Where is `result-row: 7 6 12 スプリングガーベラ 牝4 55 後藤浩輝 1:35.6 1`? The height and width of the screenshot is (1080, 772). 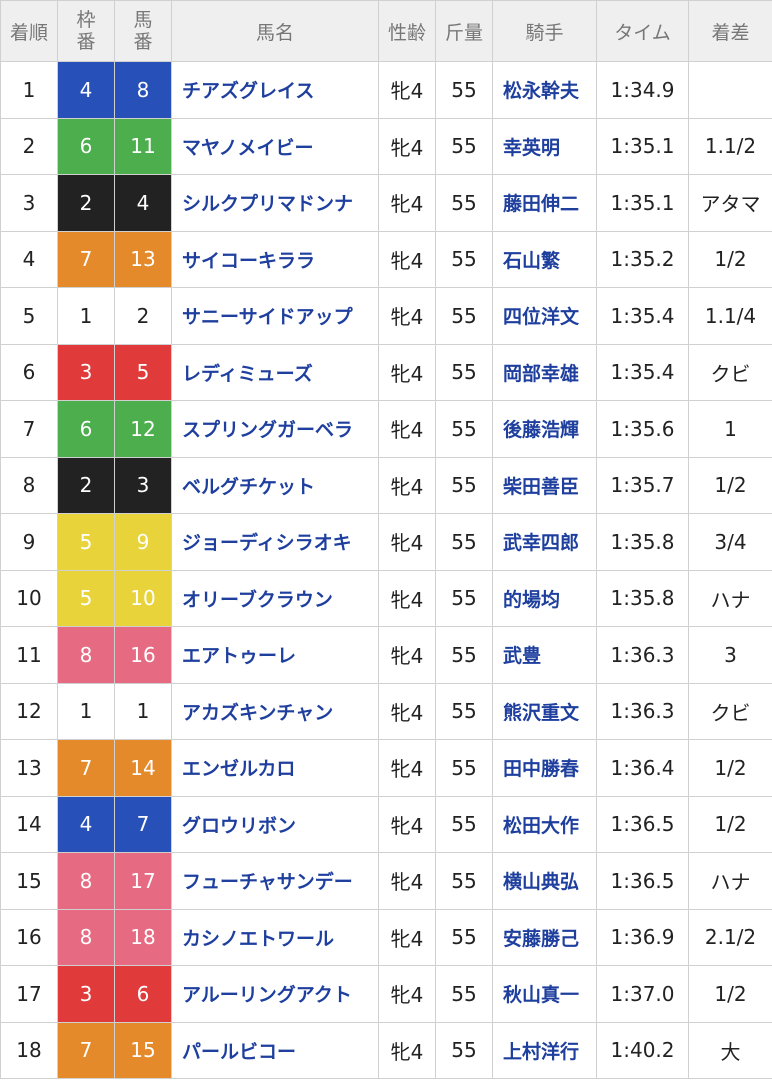 result-row: 7 6 12 スプリングガーベラ 牝4 55 後藤浩輝 1:35.6 1 is located at coordinates (386, 429).